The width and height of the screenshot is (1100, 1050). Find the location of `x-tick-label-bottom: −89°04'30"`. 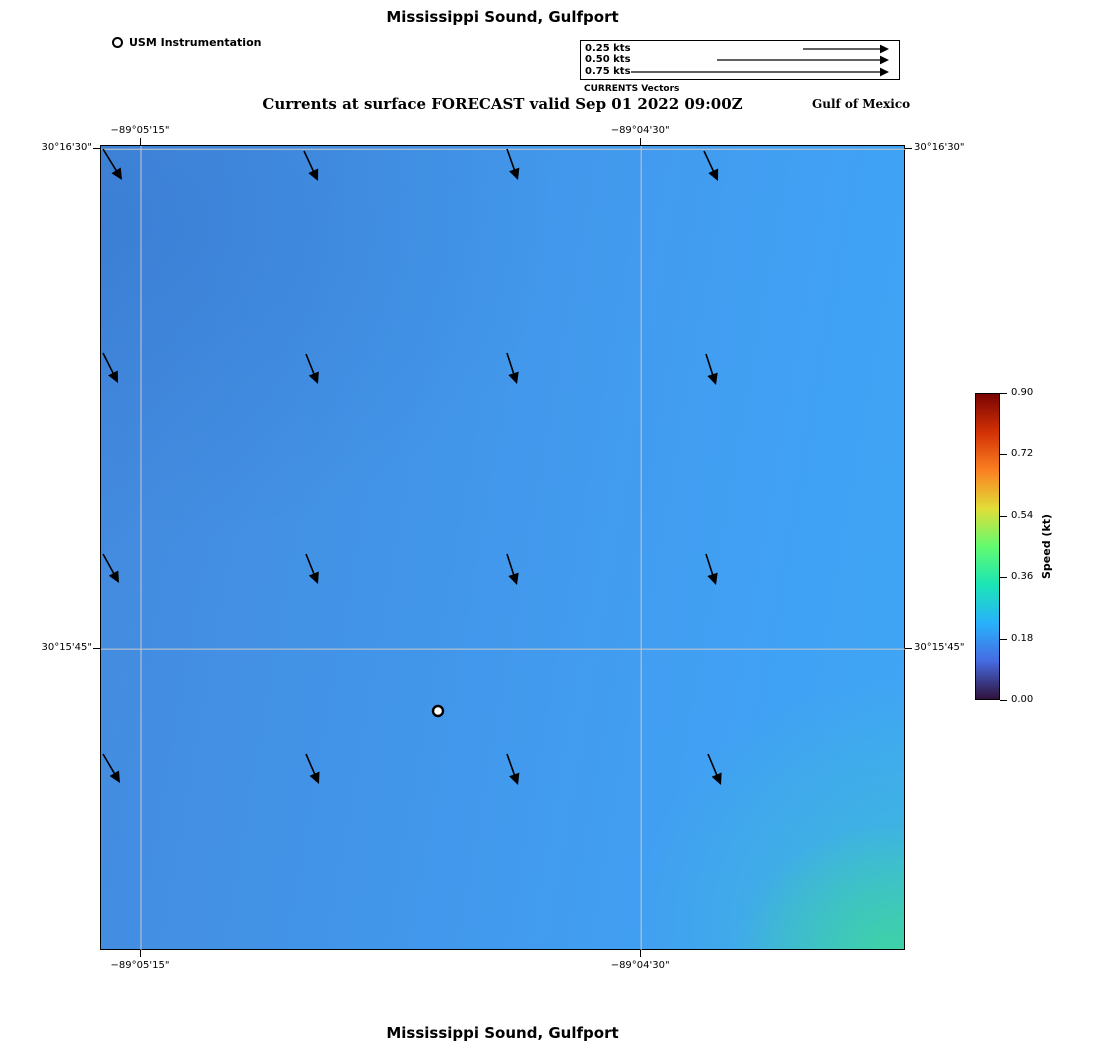

x-tick-label-bottom: −89°04'30" is located at coordinates (640, 965).